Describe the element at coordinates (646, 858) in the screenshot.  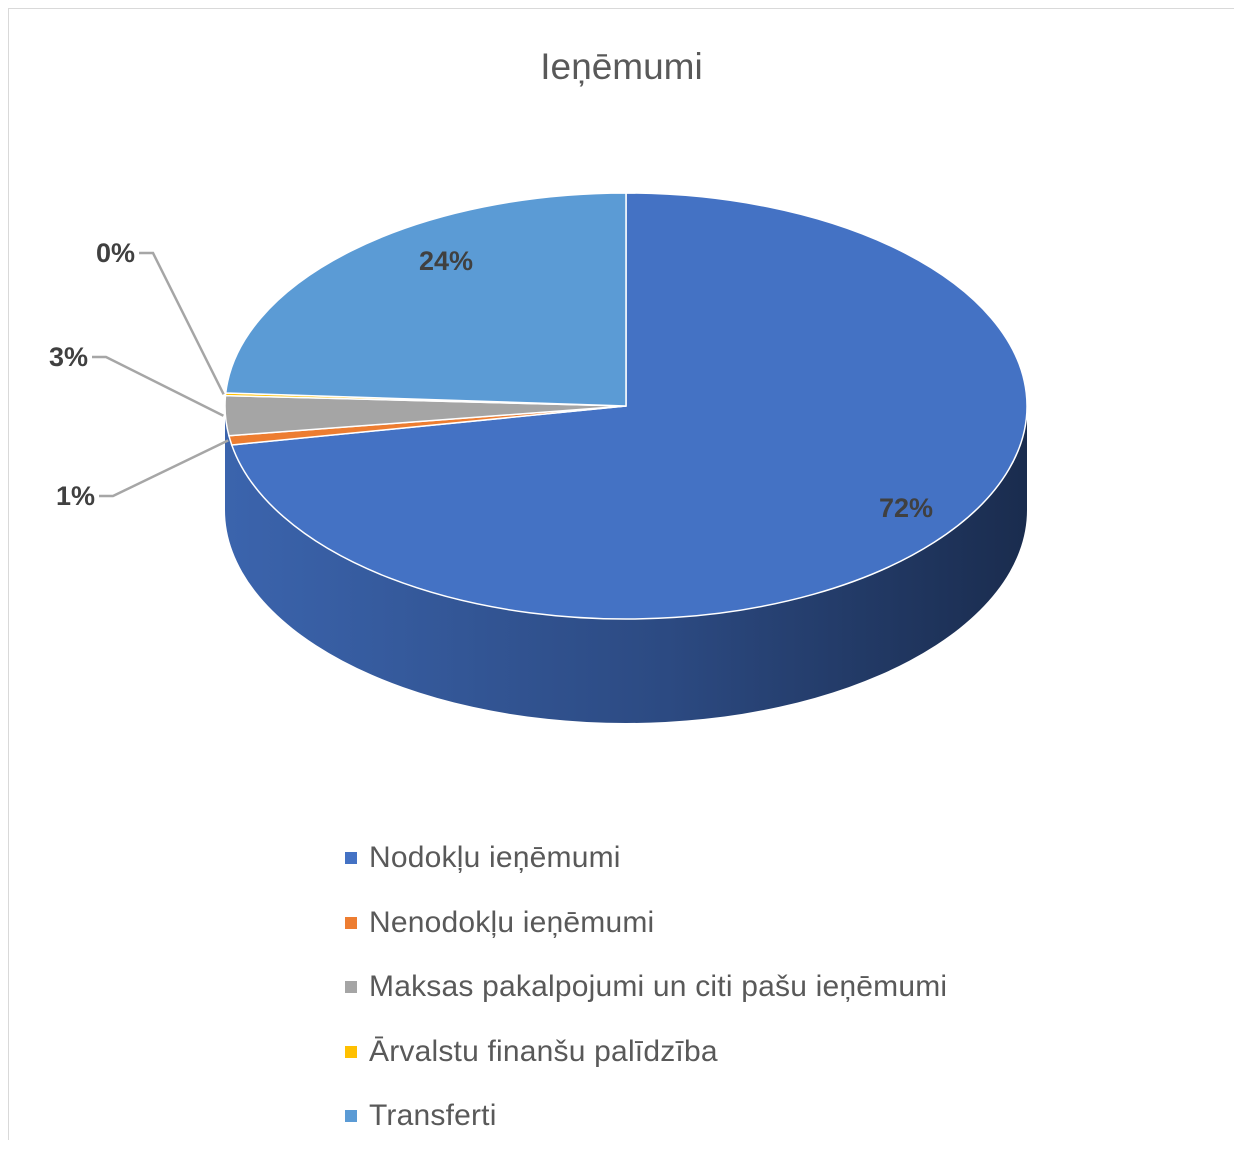
I see `legend-item-nodoklu-ienemumi: Nodokļu ieņēmumi` at that location.